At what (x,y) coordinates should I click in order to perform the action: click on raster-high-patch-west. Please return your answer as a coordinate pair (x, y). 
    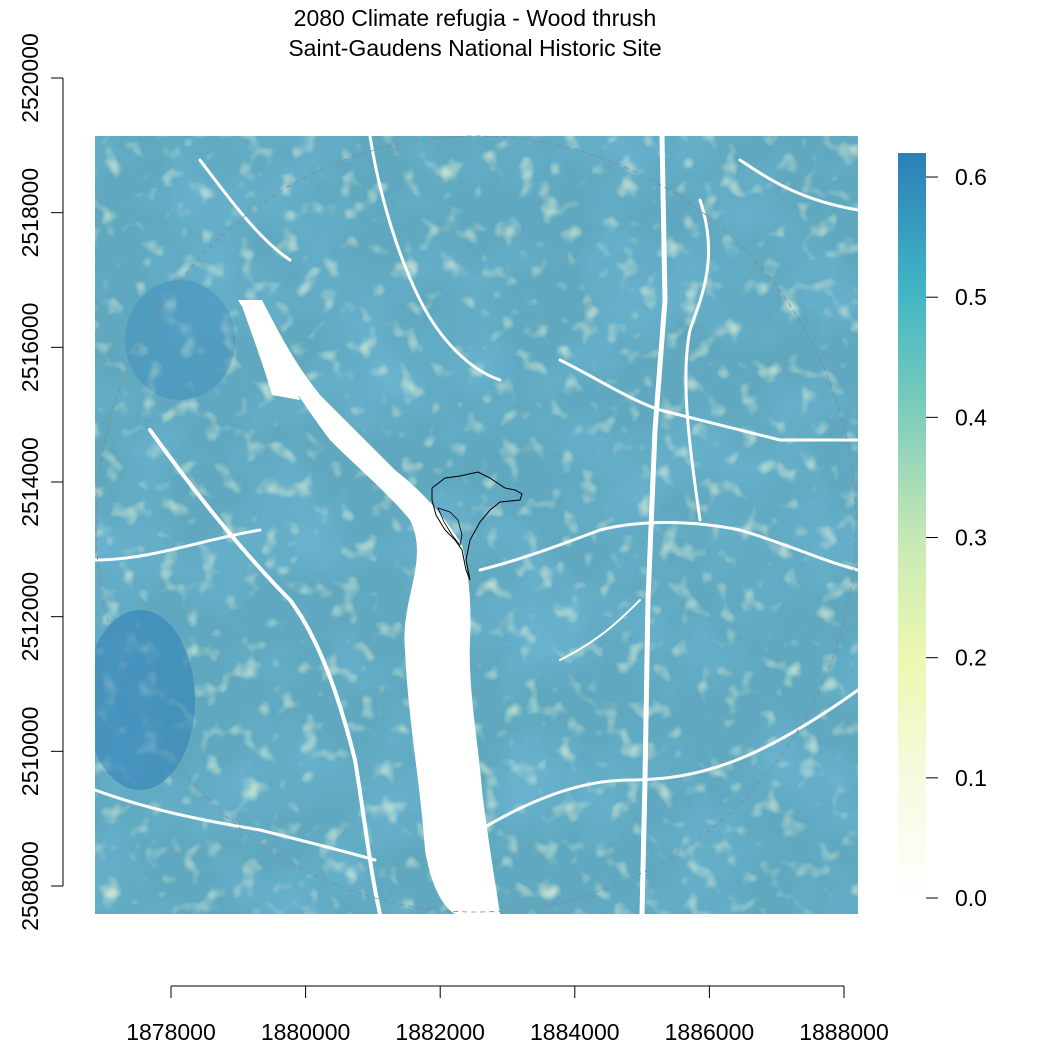
    Looking at the image, I should click on (145, 700).